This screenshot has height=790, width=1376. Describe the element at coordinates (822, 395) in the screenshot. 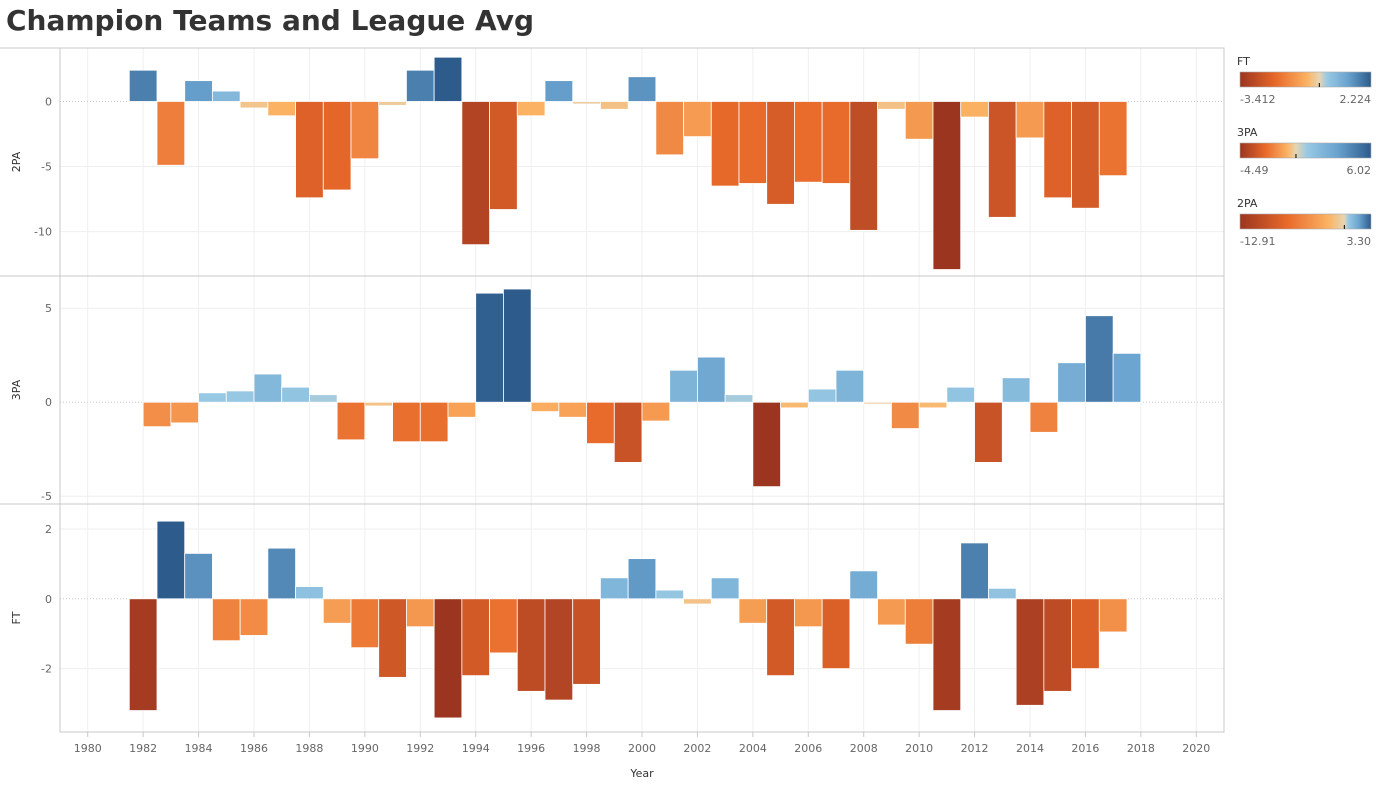

I see `bar-3PA-2006` at that location.